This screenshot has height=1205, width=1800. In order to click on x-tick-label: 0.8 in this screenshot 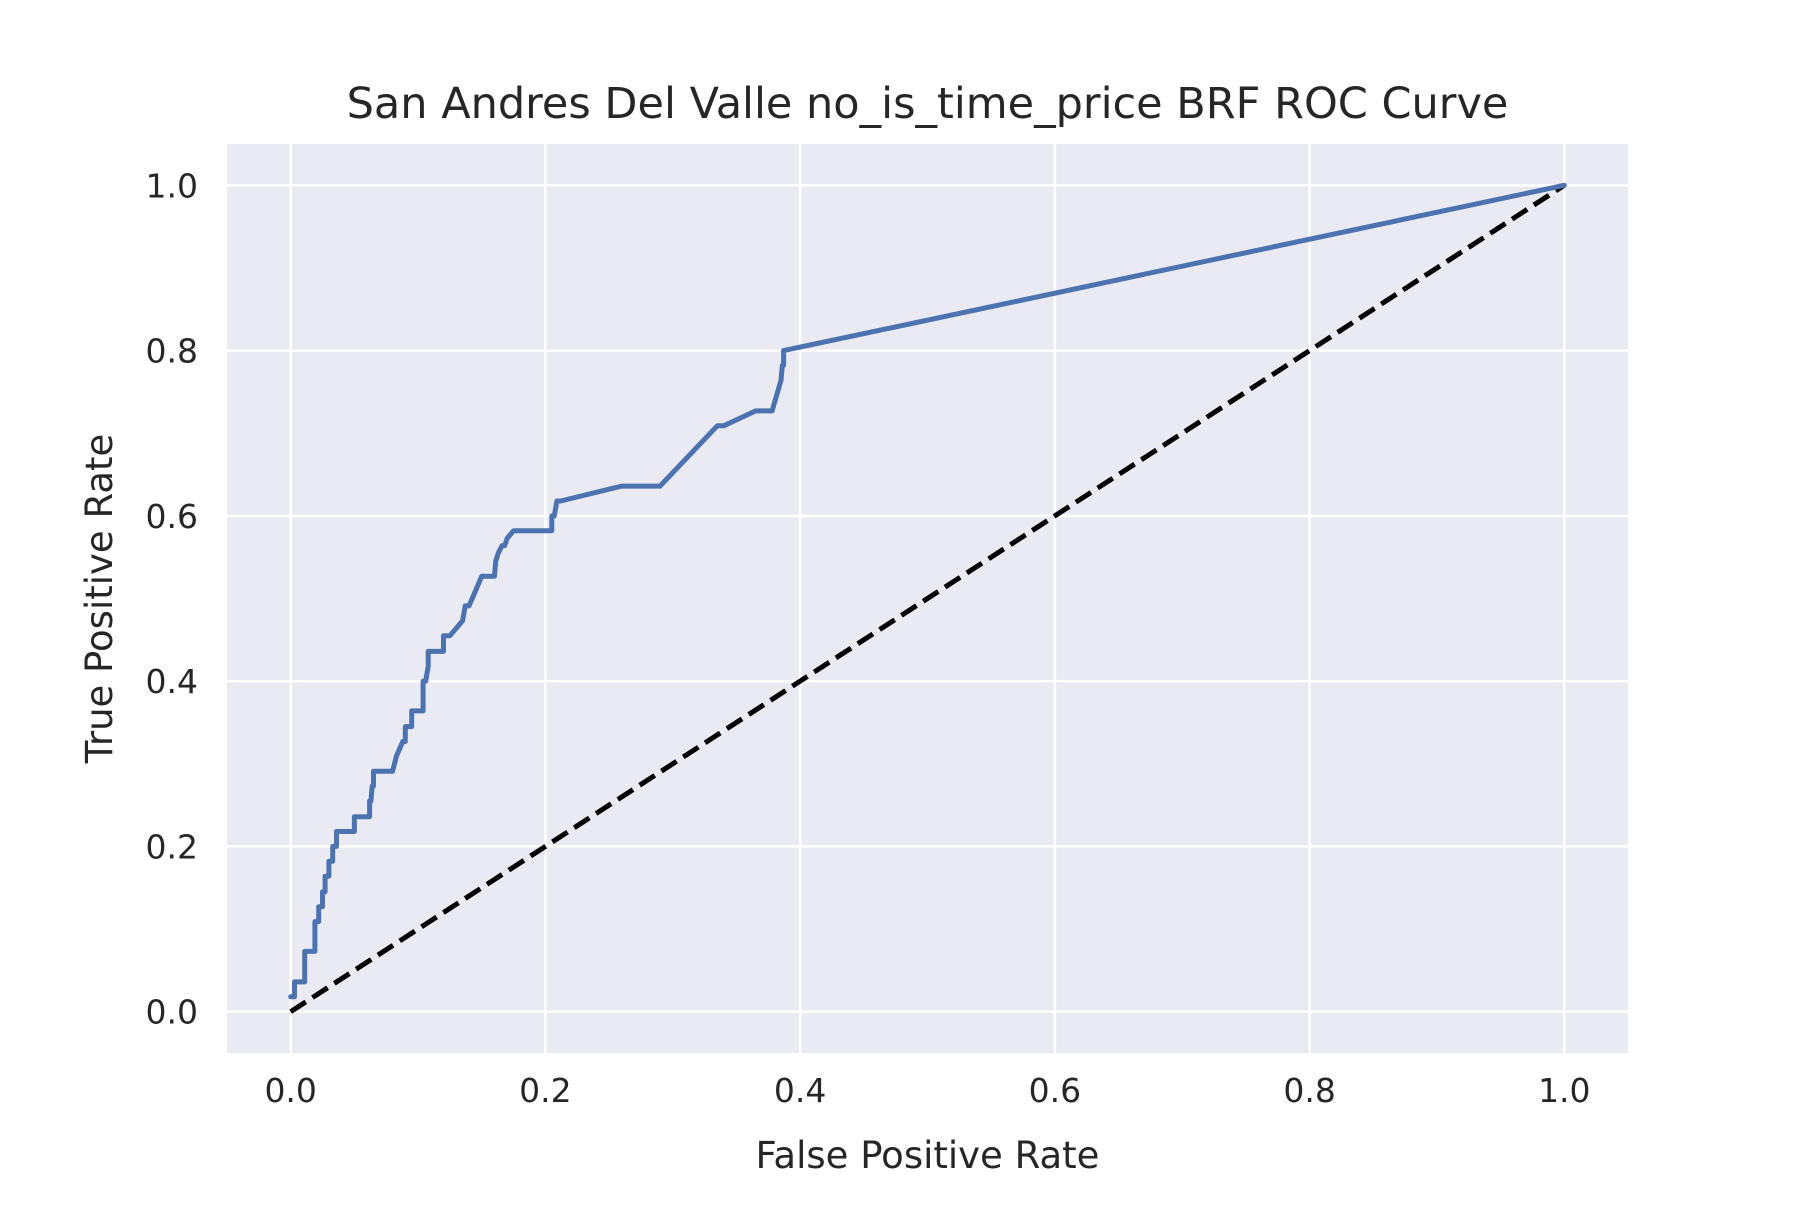, I will do `click(1309, 1090)`.